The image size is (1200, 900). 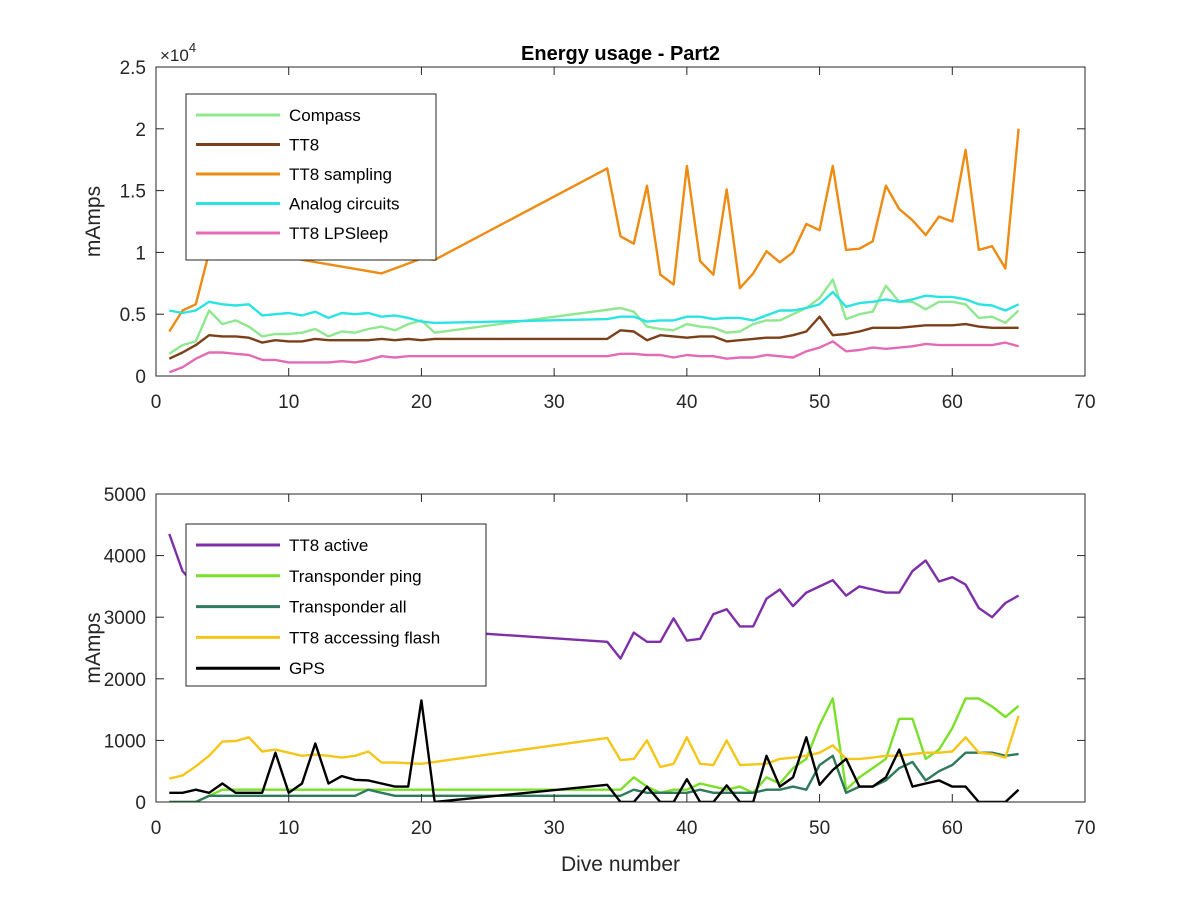 I want to click on legend-label: TT8 accessing flash, so click(x=364, y=637).